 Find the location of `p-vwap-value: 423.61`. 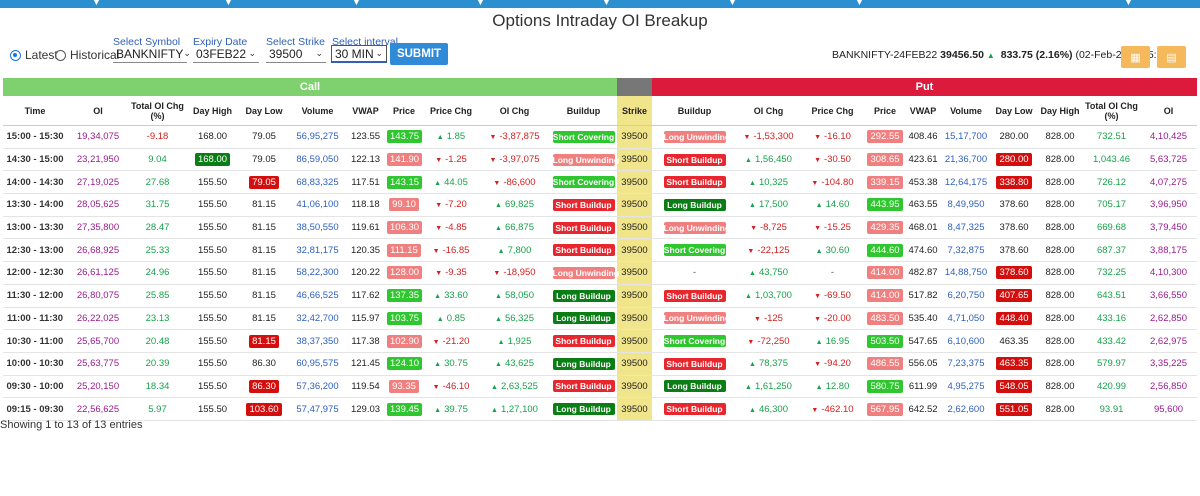

p-vwap-value: 423.61 is located at coordinates (923, 160).